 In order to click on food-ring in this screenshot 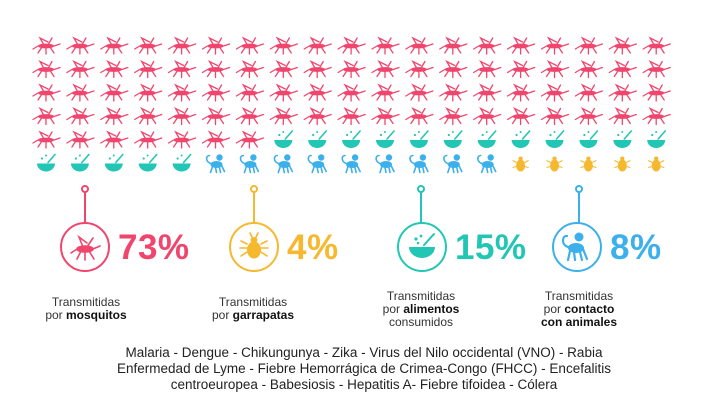, I will do `click(422, 247)`.